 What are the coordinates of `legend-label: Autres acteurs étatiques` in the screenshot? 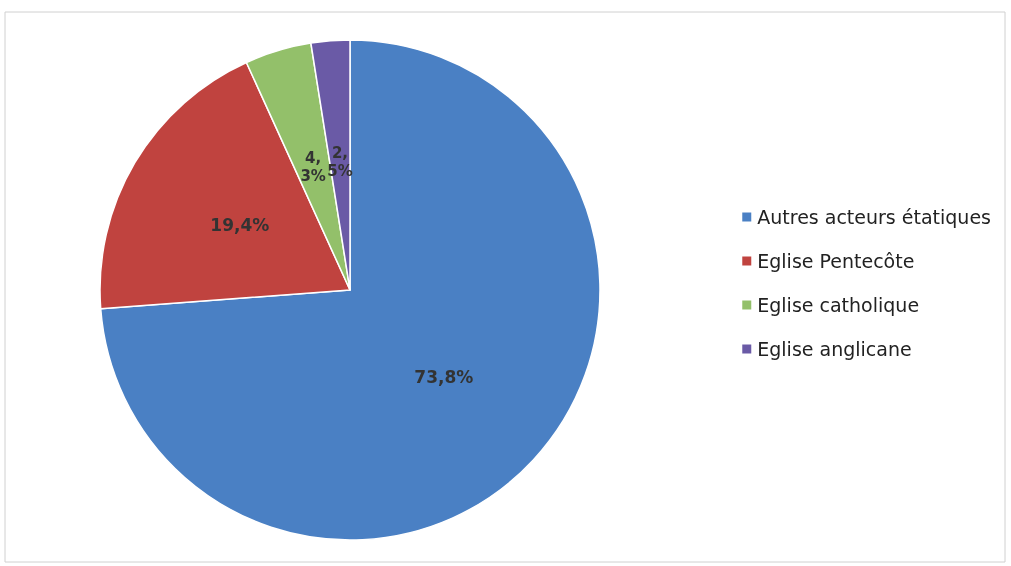 It's located at (874, 217).